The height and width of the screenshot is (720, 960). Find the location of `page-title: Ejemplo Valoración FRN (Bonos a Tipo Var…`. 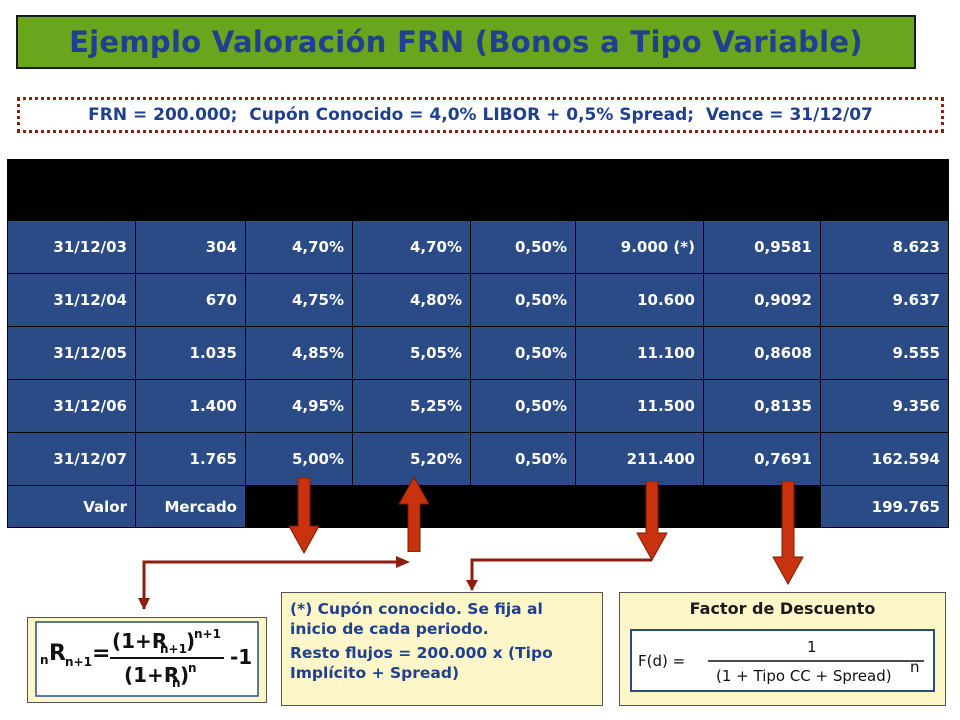

page-title: Ejemplo Valoración FRN (Bonos a Tipo Var… is located at coordinates (466, 42).